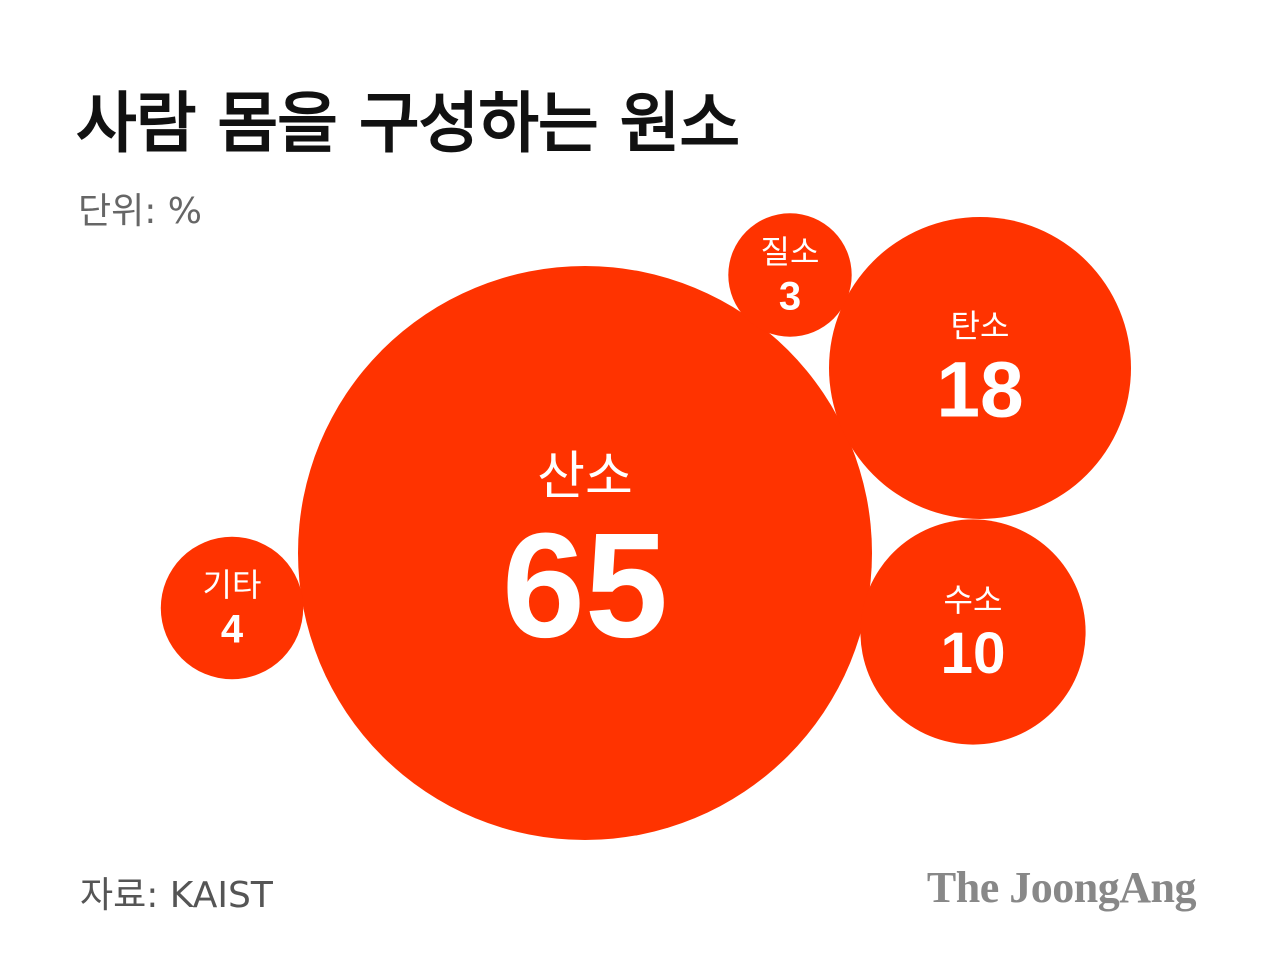  I want to click on bubble-hydrogen, so click(973, 632).